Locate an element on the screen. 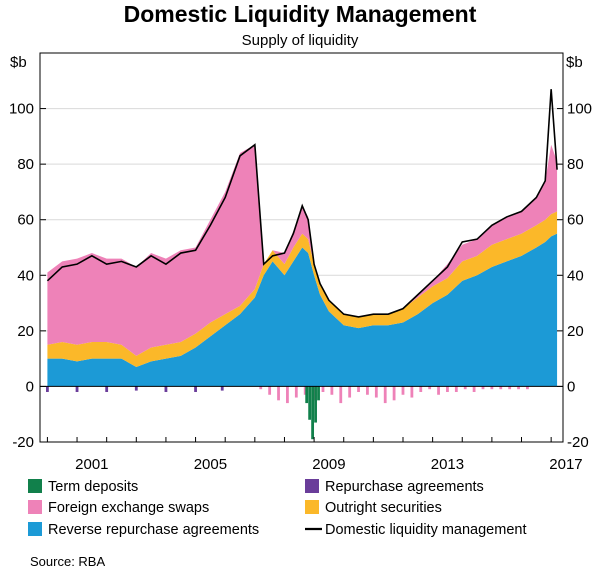 This screenshot has height=576, width=600. legend-label: Reverse repurchase agreements is located at coordinates (153, 530).